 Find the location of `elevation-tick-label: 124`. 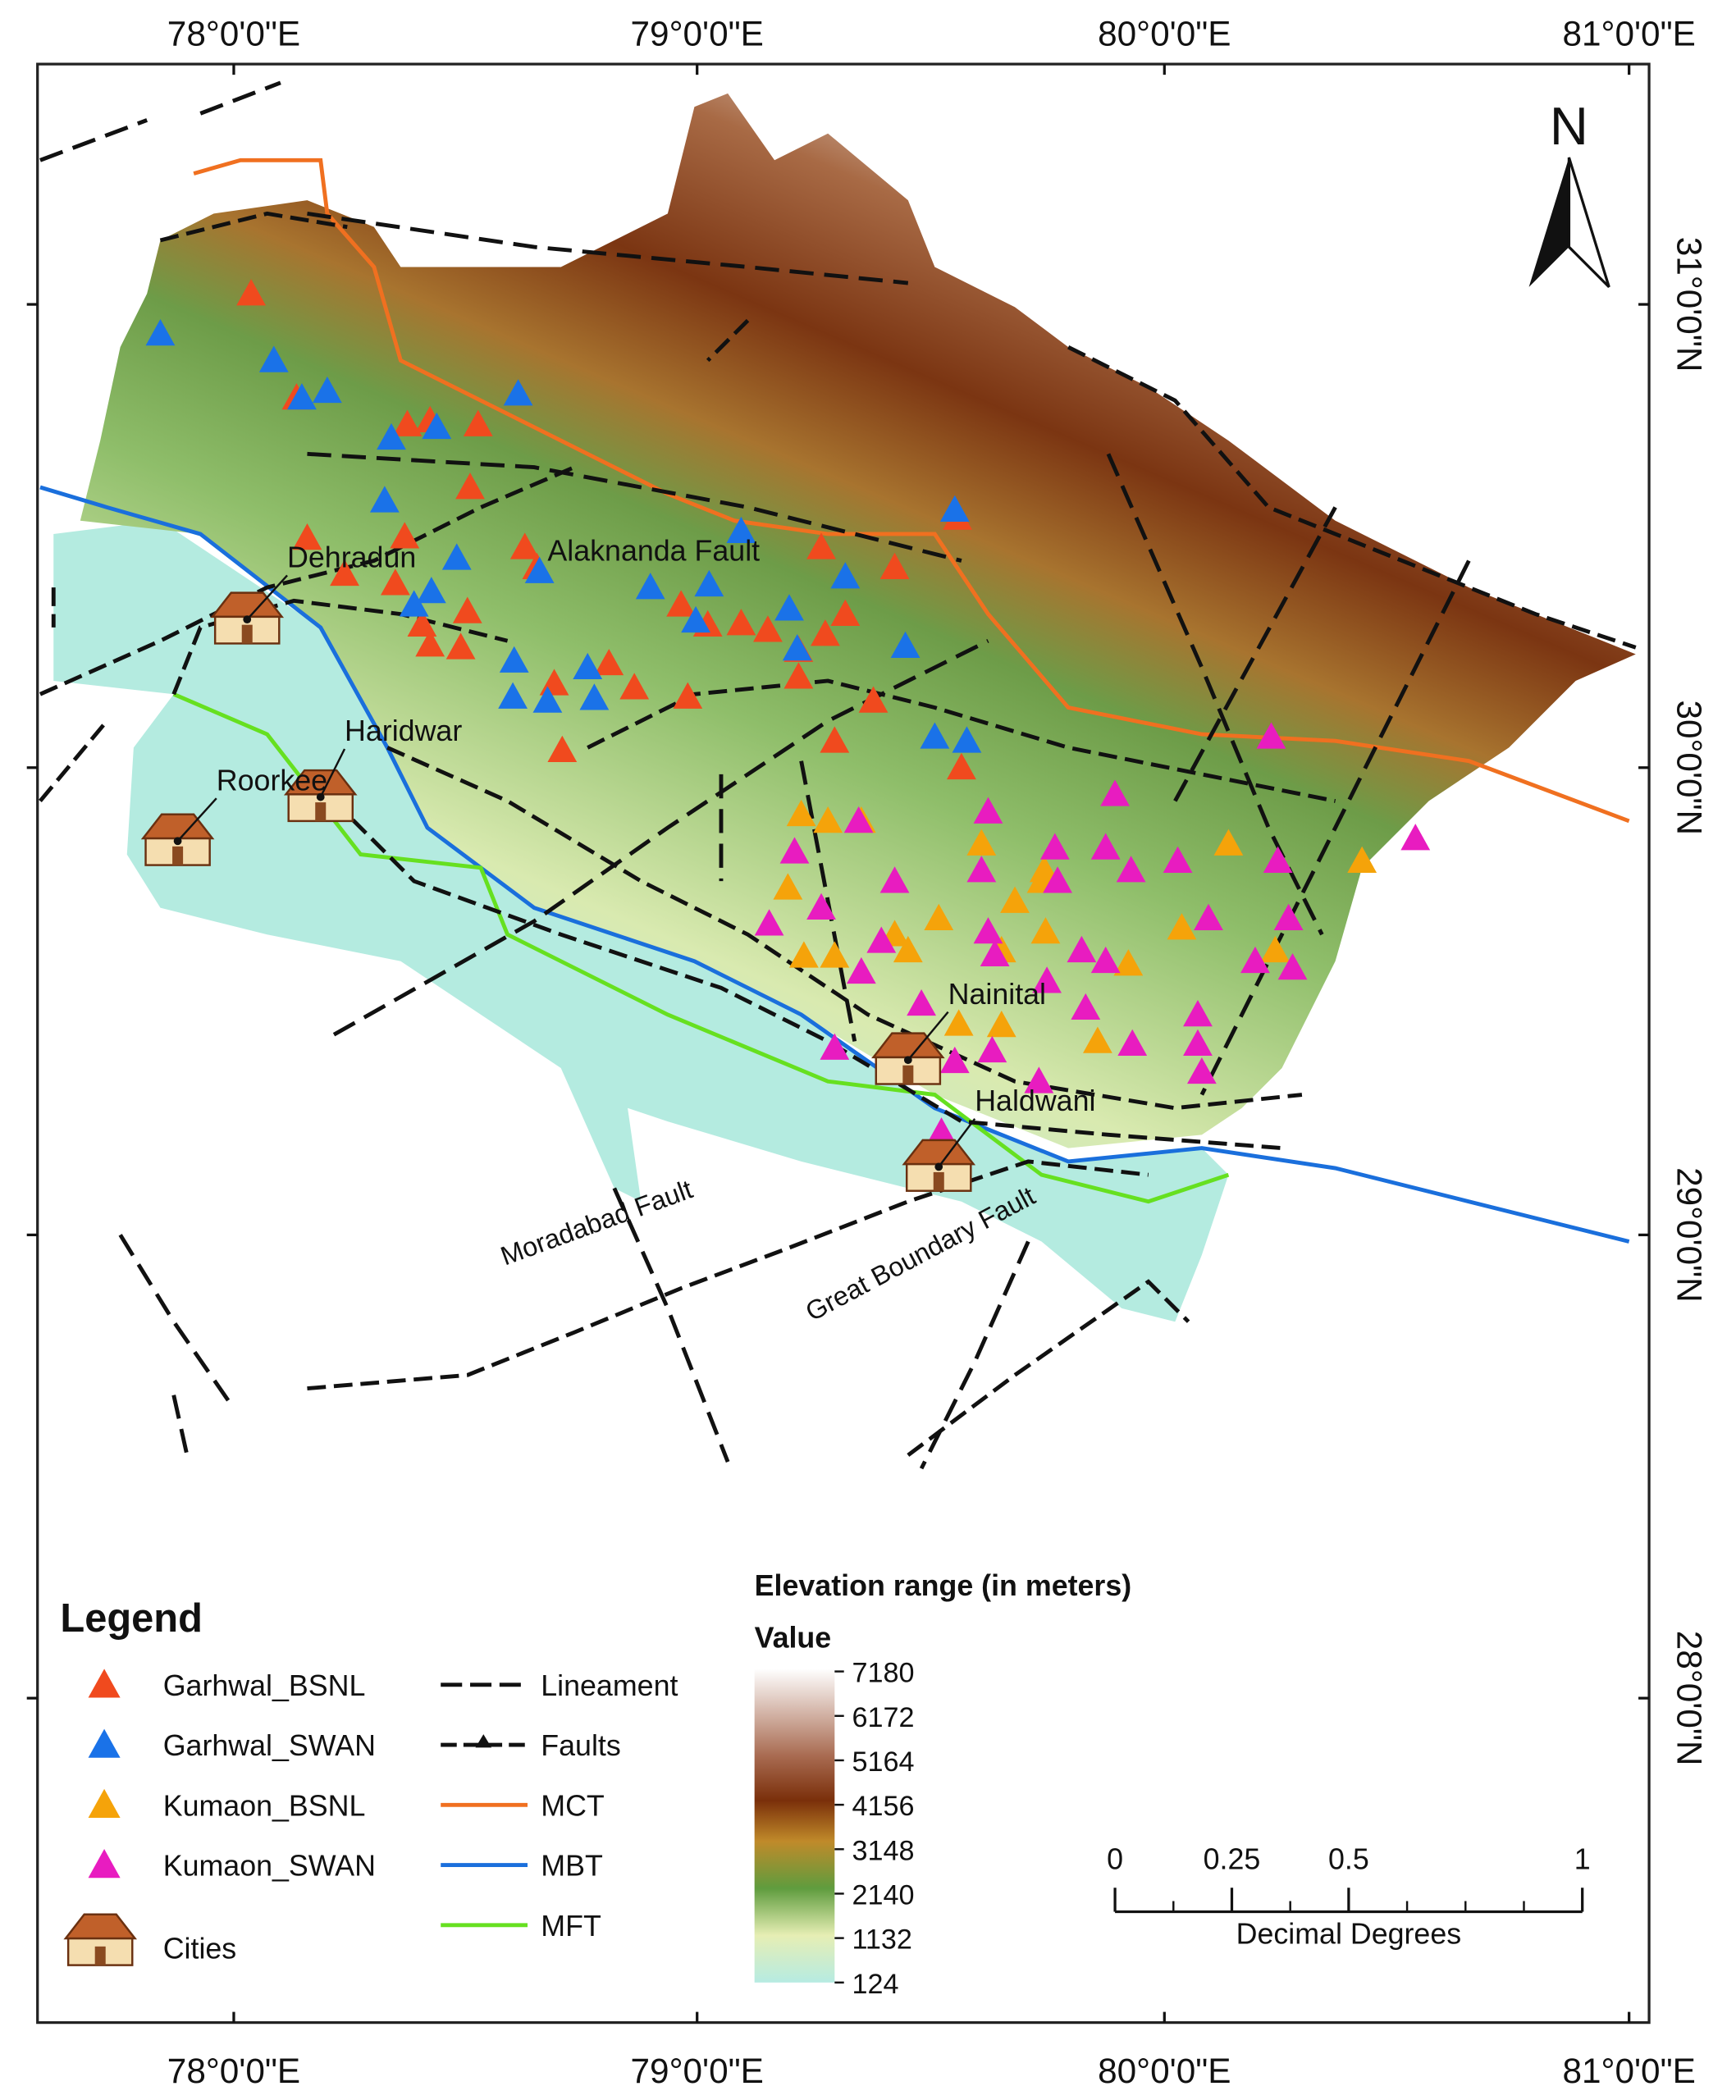

elevation-tick-label: 124 is located at coordinates (875, 1985).